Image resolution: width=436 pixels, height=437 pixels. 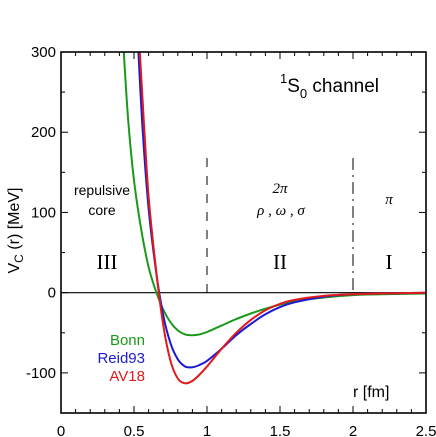 What do you see at coordinates (280, 430) in the screenshot?
I see `x-tick-label: 1.5` at bounding box center [280, 430].